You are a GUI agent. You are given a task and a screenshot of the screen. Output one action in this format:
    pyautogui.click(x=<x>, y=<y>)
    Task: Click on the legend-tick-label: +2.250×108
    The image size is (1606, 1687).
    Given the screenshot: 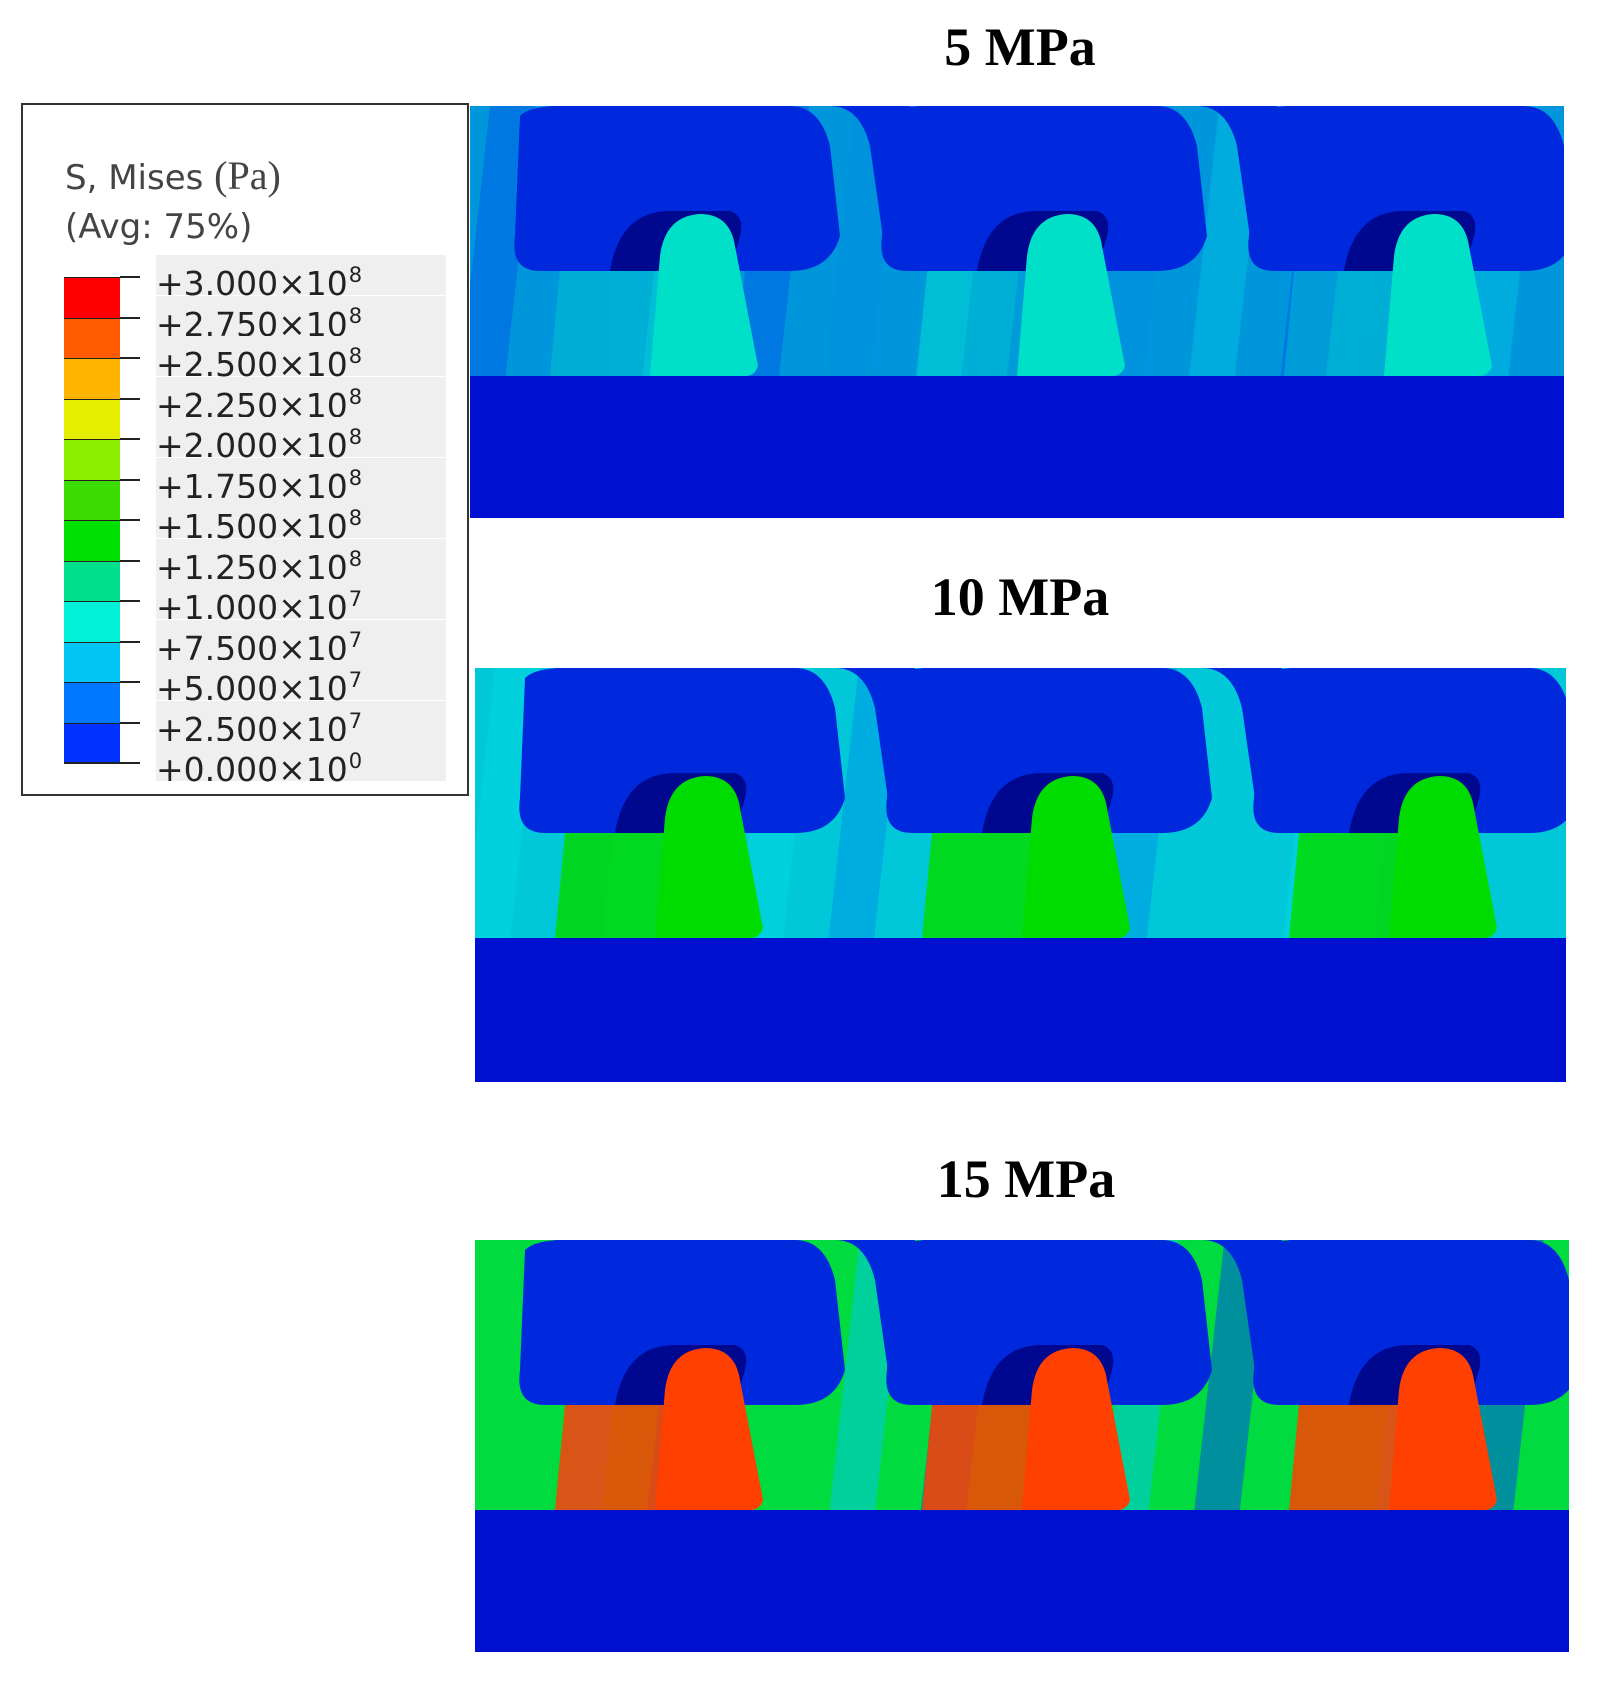 What is the action you would take?
    pyautogui.click(x=301, y=400)
    